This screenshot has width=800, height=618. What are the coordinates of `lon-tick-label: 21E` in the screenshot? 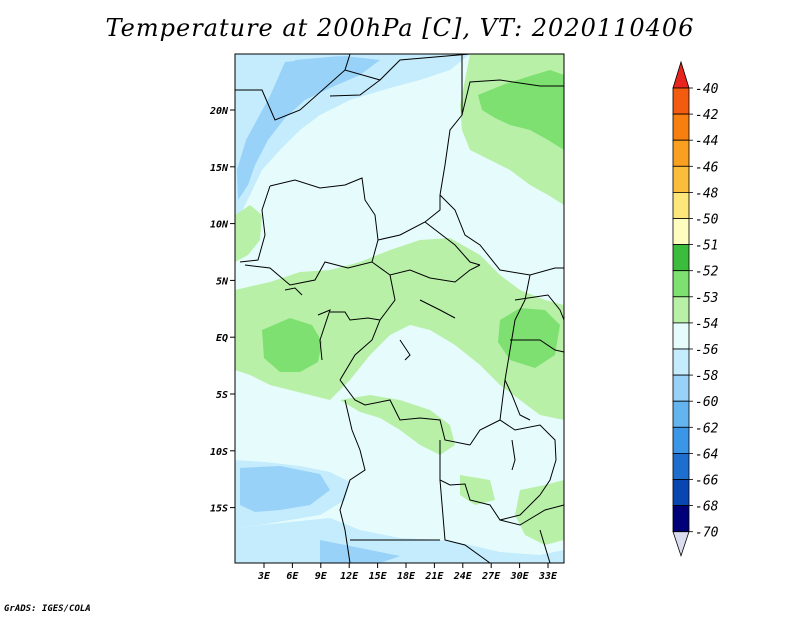 It's located at (434, 576).